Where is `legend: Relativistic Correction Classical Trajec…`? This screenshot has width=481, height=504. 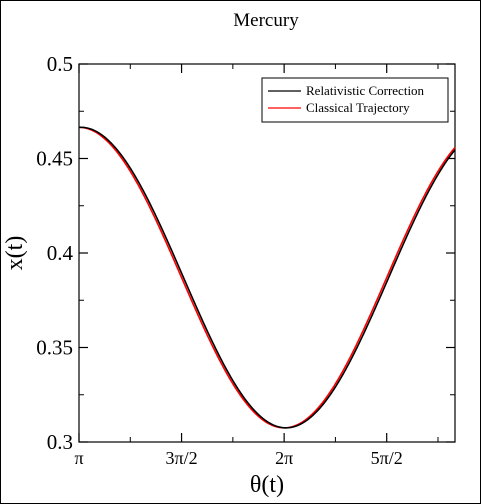
legend: Relativistic Correction Classical Trajec… is located at coordinates (355, 100).